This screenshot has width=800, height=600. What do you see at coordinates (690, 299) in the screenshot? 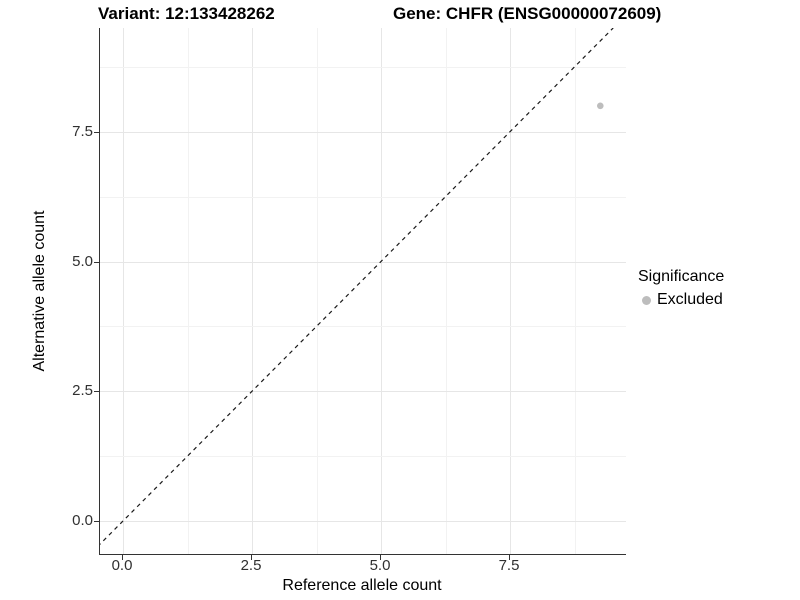
I see `legend-item-label: Excluded` at bounding box center [690, 299].